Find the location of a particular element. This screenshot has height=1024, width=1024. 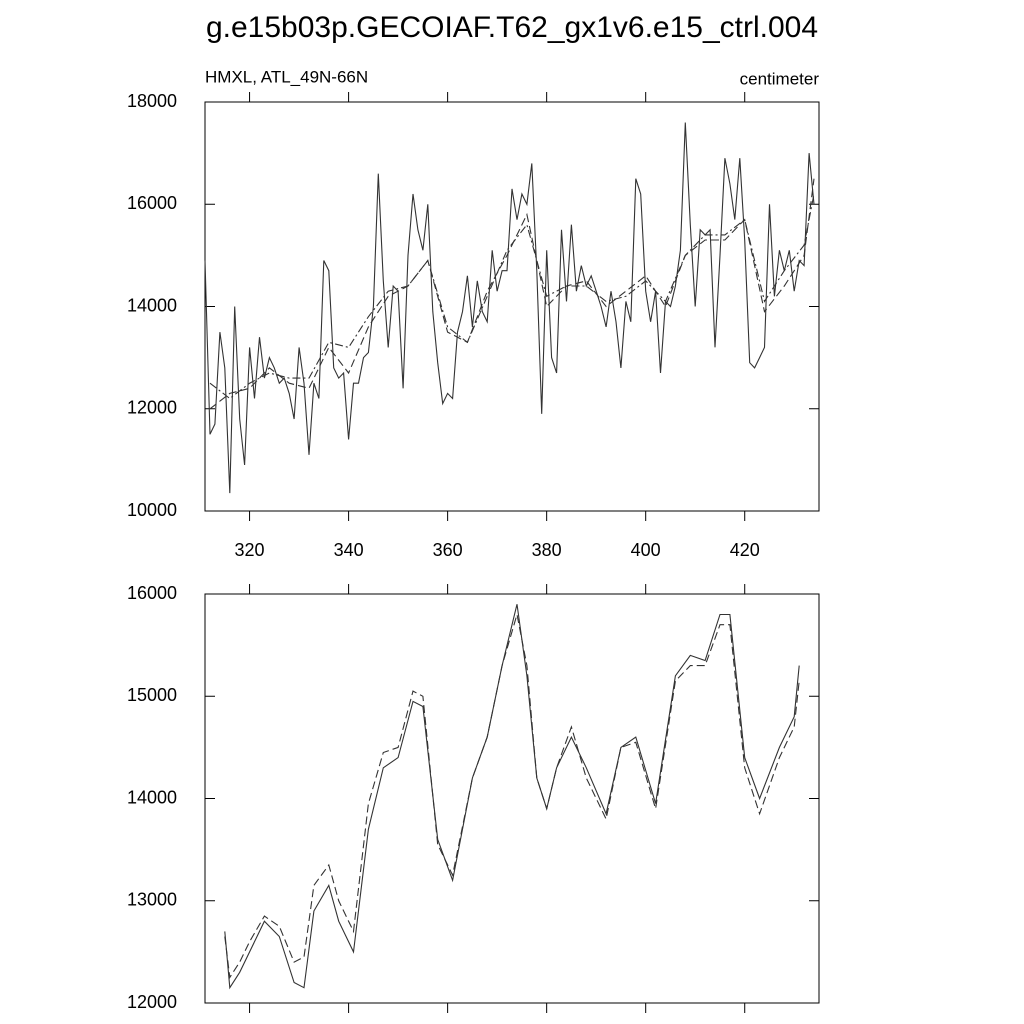

x-tick-label: 420 is located at coordinates (745, 550).